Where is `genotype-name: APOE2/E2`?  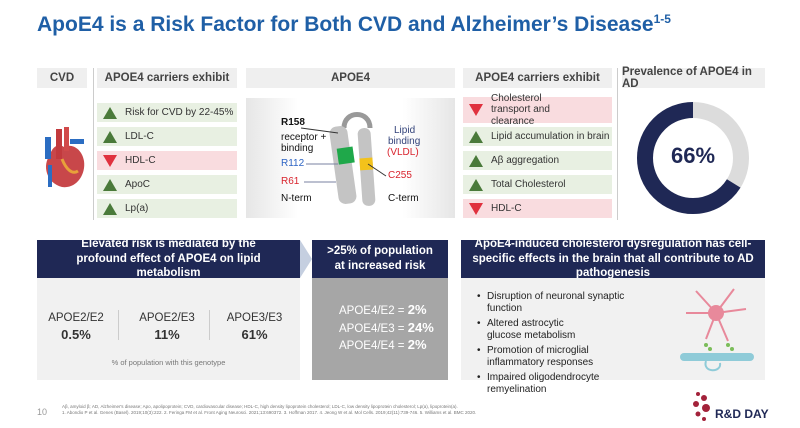 genotype-name: APOE2/E2 is located at coordinates (76, 318).